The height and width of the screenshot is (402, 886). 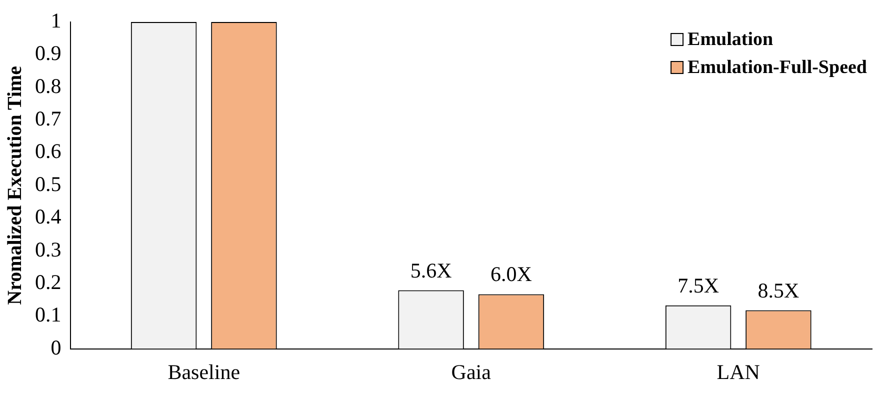 I want to click on x-tick-label: Baseline, so click(x=204, y=372).